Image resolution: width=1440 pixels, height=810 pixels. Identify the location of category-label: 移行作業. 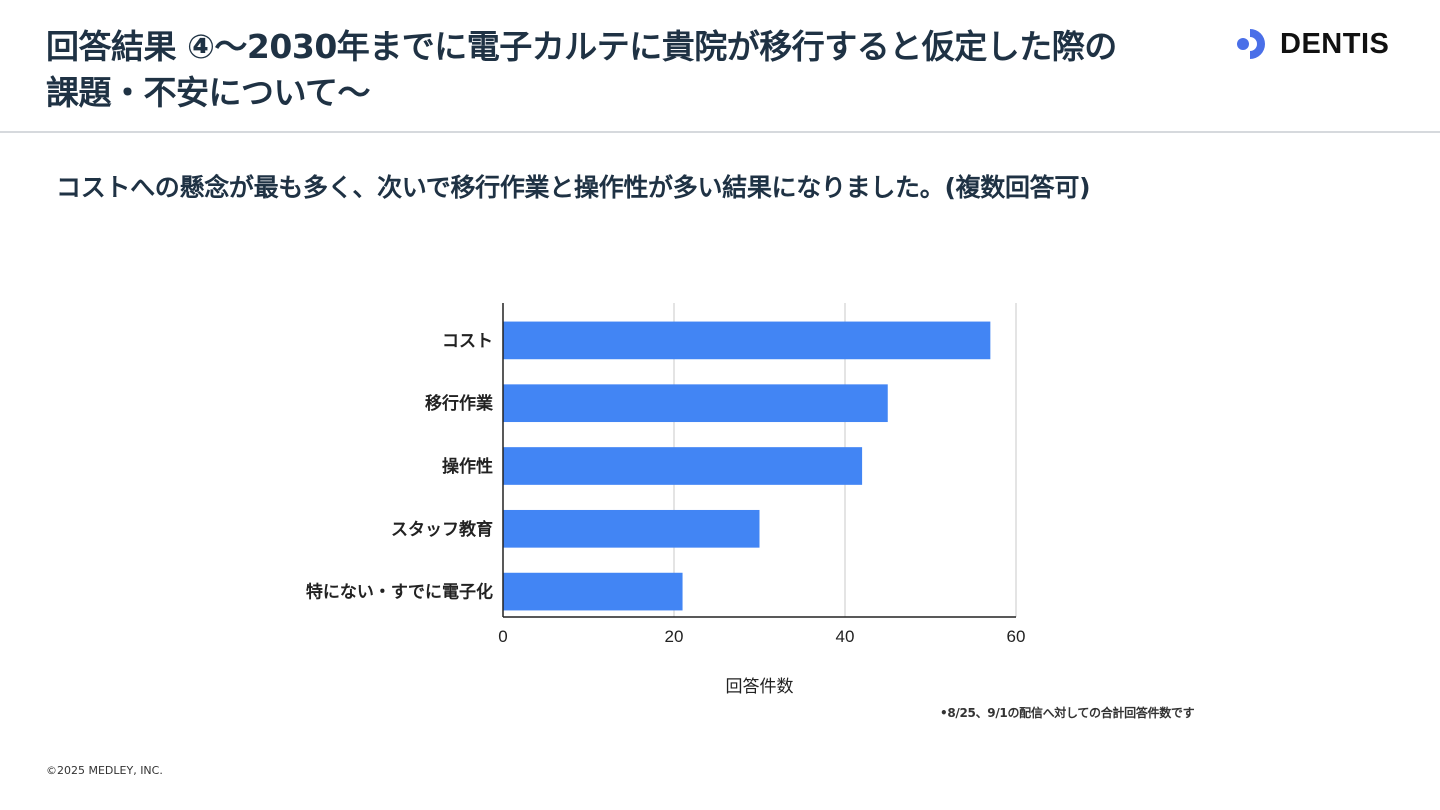
(459, 403).